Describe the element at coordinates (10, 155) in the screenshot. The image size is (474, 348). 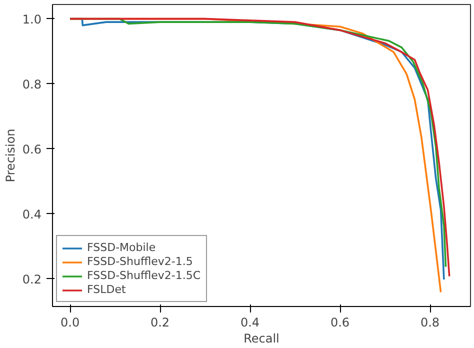
I see `y-axis-title: Precision` at that location.